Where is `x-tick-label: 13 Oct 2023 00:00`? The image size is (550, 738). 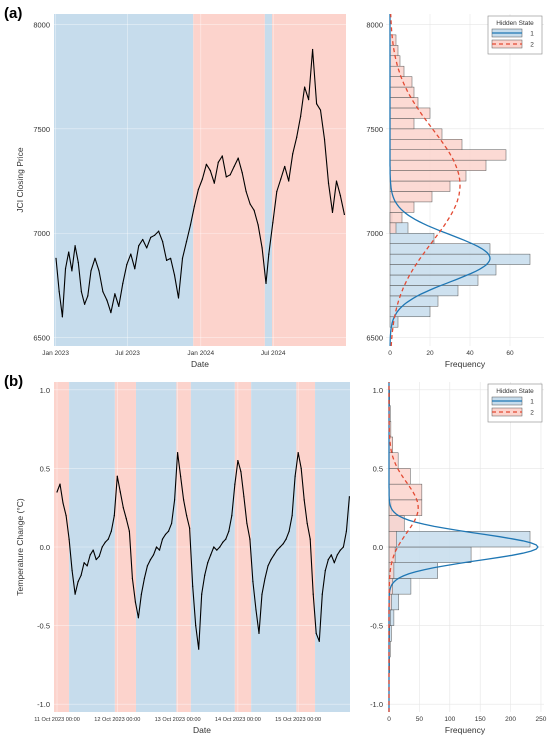 x-tick-label: 13 Oct 2023 00:00 is located at coordinates (178, 720).